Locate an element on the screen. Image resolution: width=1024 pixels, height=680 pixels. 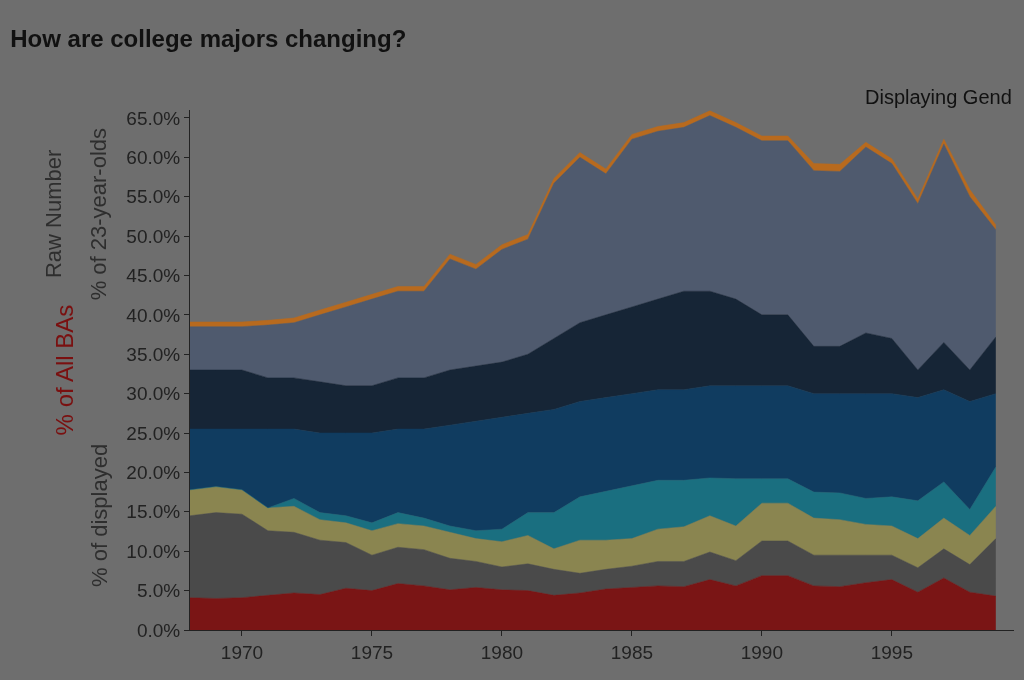
x-tick-label: 1970 is located at coordinates (242, 652).